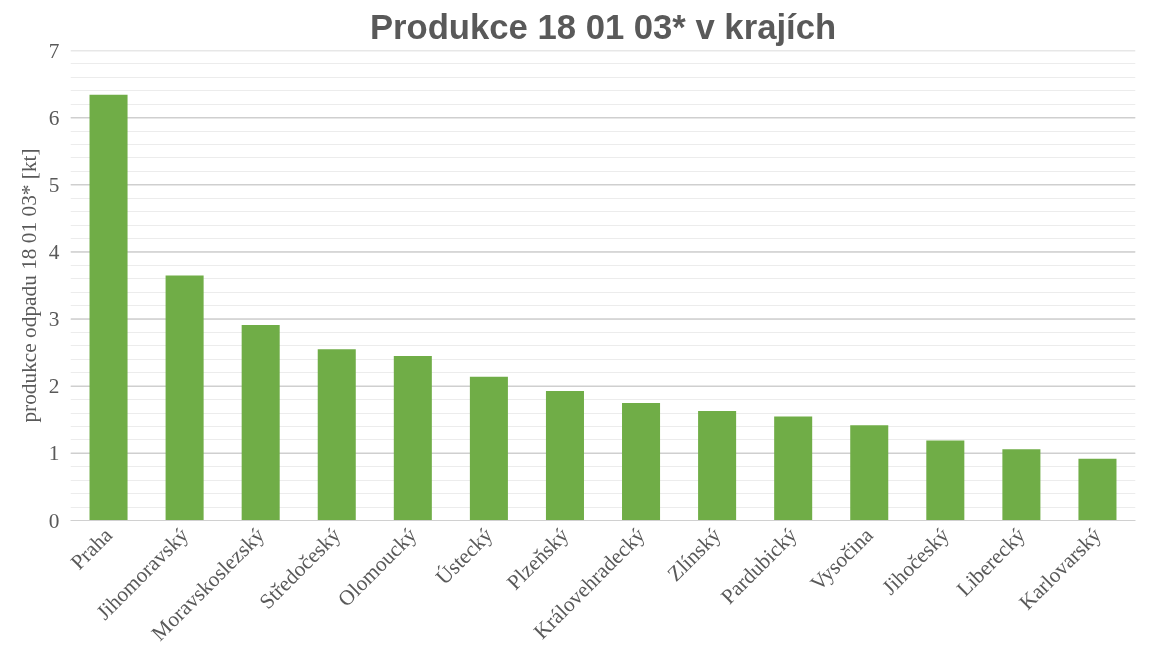 The width and height of the screenshot is (1155, 670). What do you see at coordinates (54, 520) in the screenshot?
I see `y-tick-label: 0` at bounding box center [54, 520].